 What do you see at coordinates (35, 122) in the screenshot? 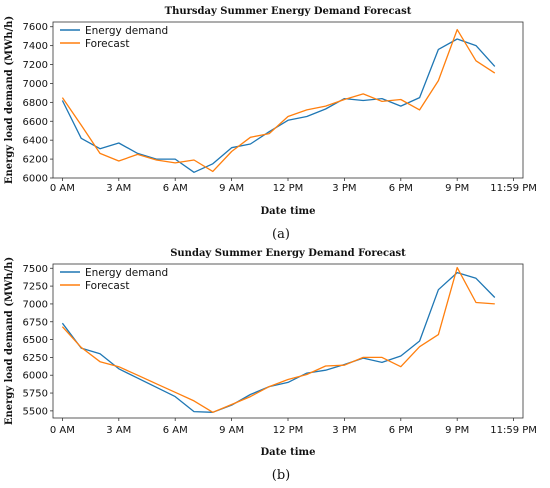
I see `y-tick-label: 6600` at bounding box center [35, 122].